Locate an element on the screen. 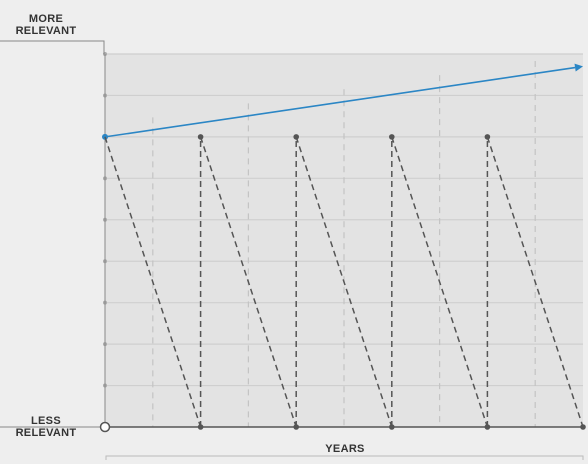 The image size is (588, 464). trend-line is located at coordinates (340, 102).